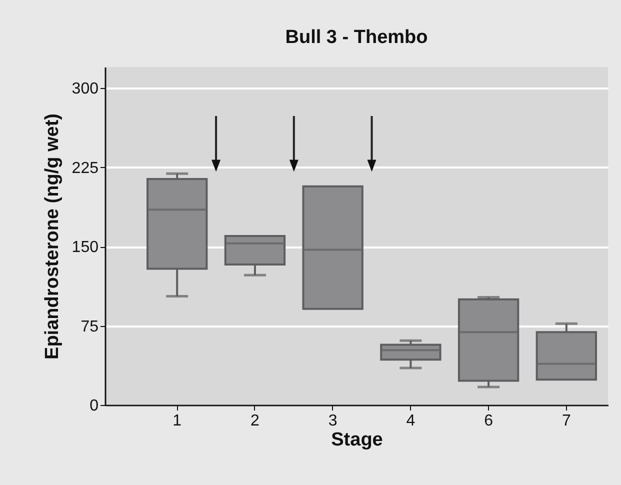 Image resolution: width=621 pixels, height=485 pixels. What do you see at coordinates (566, 421) in the screenshot?
I see `x-tick-label: 7` at bounding box center [566, 421].